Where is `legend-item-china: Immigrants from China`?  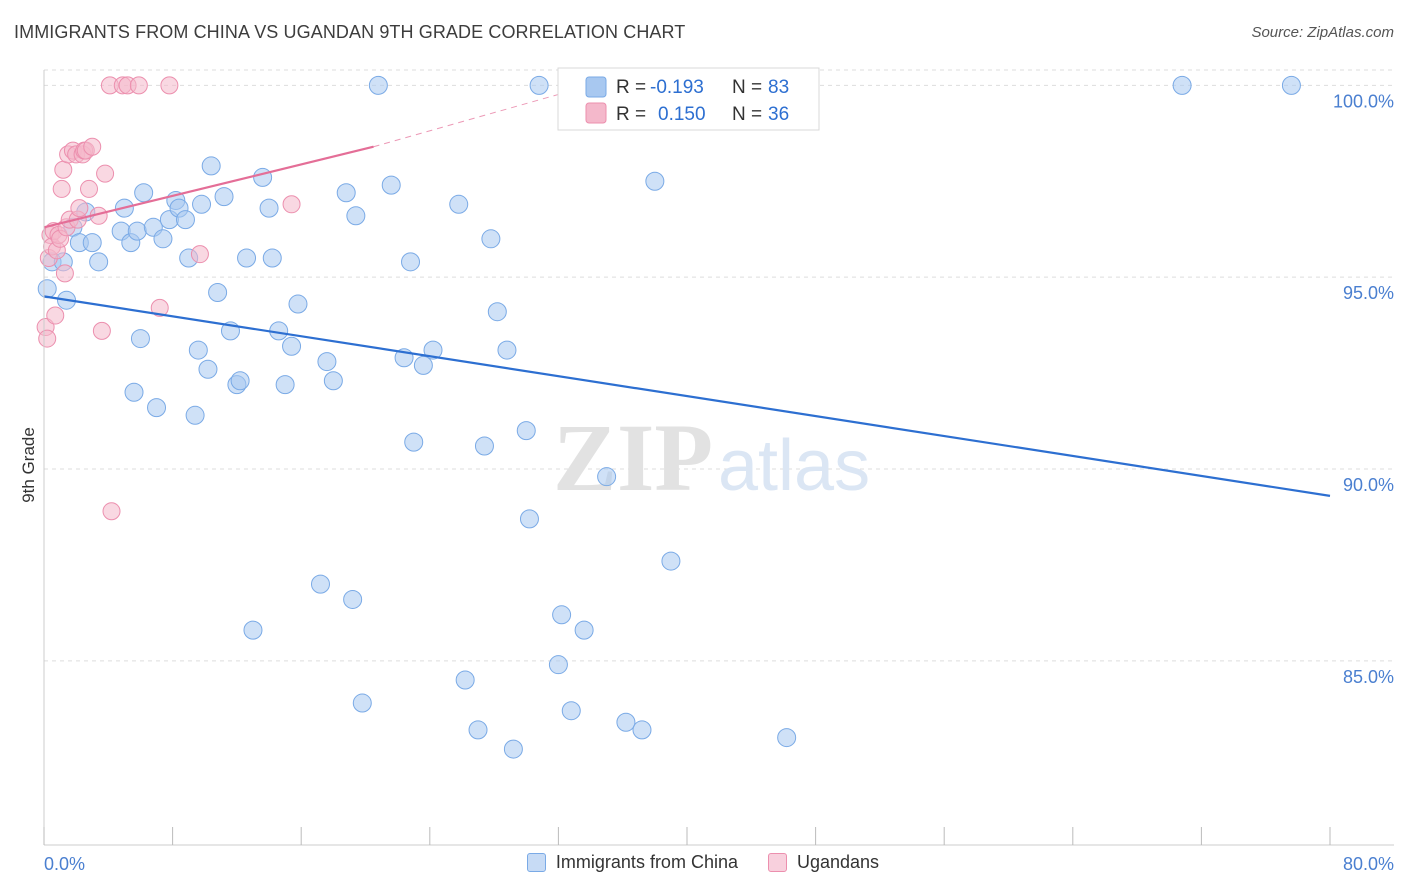 legend-item-china: Immigrants from China is located at coordinates (632, 862).